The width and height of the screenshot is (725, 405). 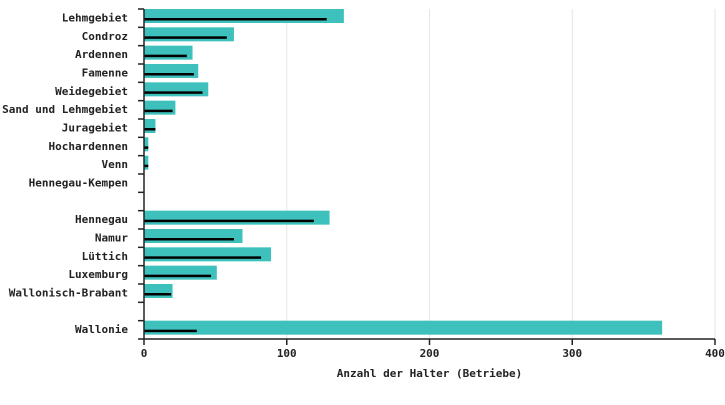 I want to click on y-tick-label: Sand und Lehmgebiet, so click(x=65, y=109).